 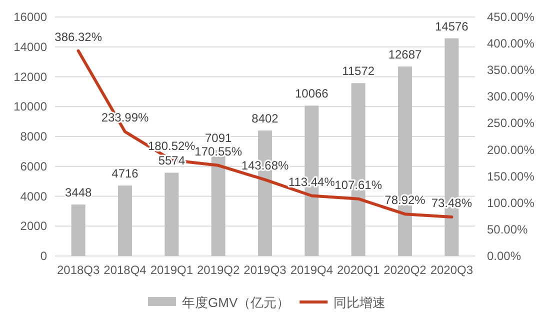 I want to click on y2-tick-label: 350.00%, so click(x=511, y=70).